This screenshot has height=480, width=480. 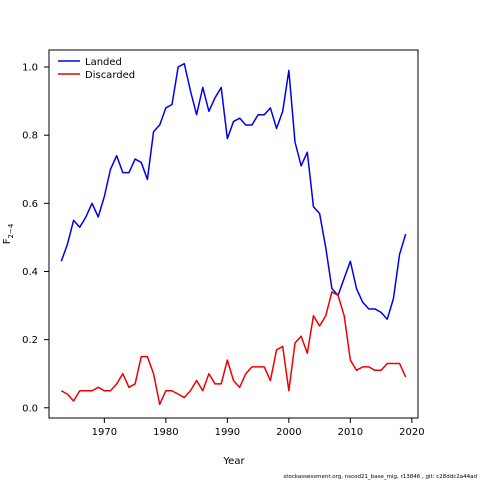 What do you see at coordinates (96, 69) in the screenshot?
I see `legend: Landed Discarded` at bounding box center [96, 69].